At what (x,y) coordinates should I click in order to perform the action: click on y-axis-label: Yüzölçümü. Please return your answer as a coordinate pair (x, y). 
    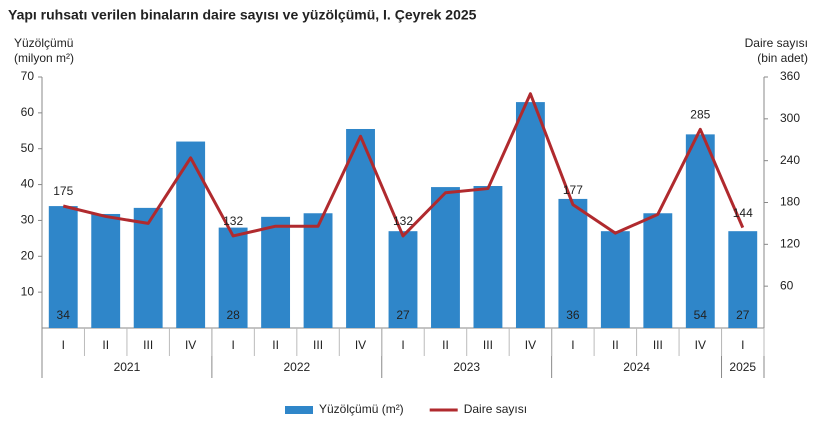
    Looking at the image, I should click on (43, 43).